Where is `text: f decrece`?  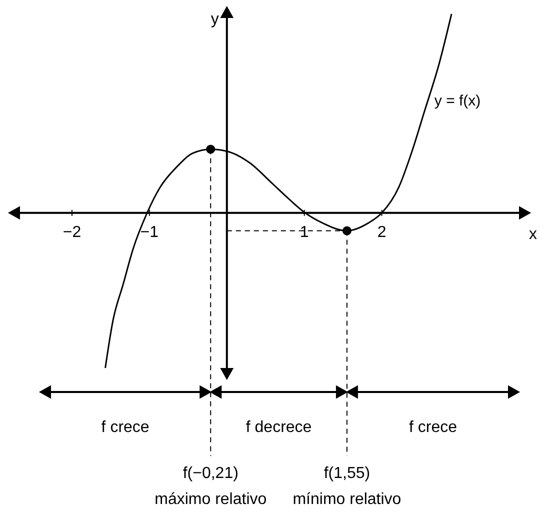 text: f decrece is located at coordinates (279, 427).